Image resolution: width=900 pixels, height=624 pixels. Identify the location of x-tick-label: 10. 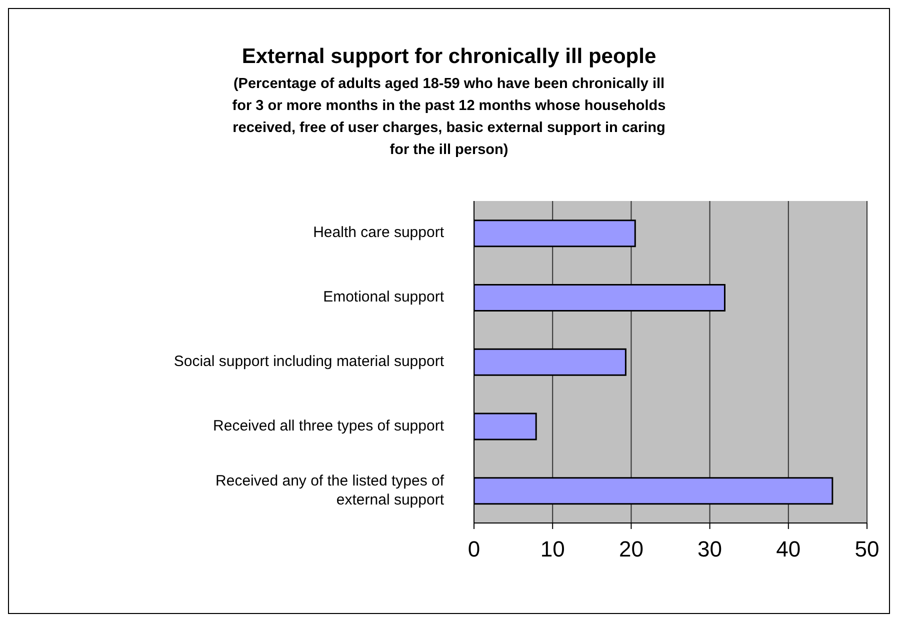
(552, 549).